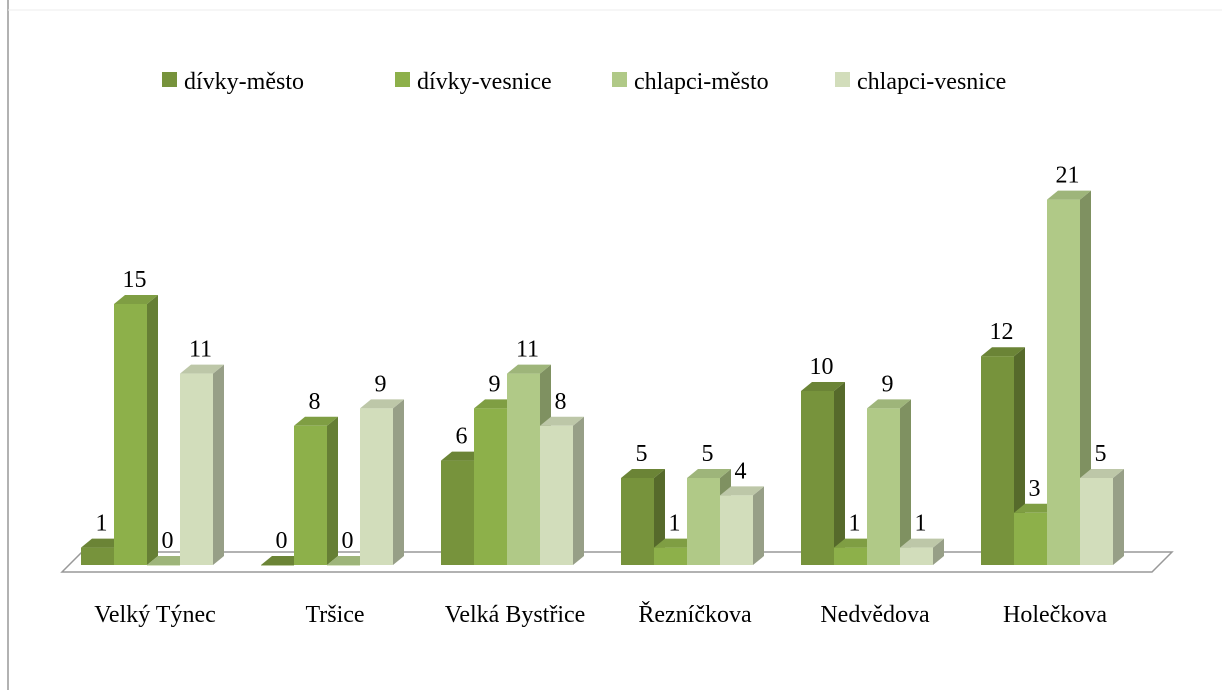  What do you see at coordinates (335, 615) in the screenshot?
I see `x-tick-label: Tršice` at bounding box center [335, 615].